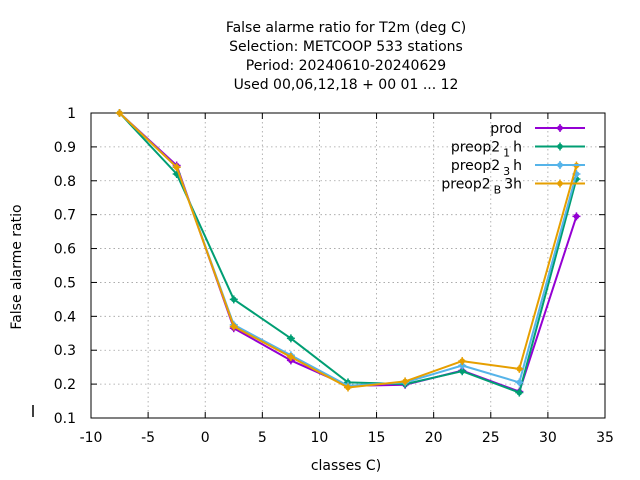 Image resolution: width=640 pixels, height=480 pixels. Describe the element at coordinates (65, 148) in the screenshot. I see `y-tick-label: 0.9` at that location.